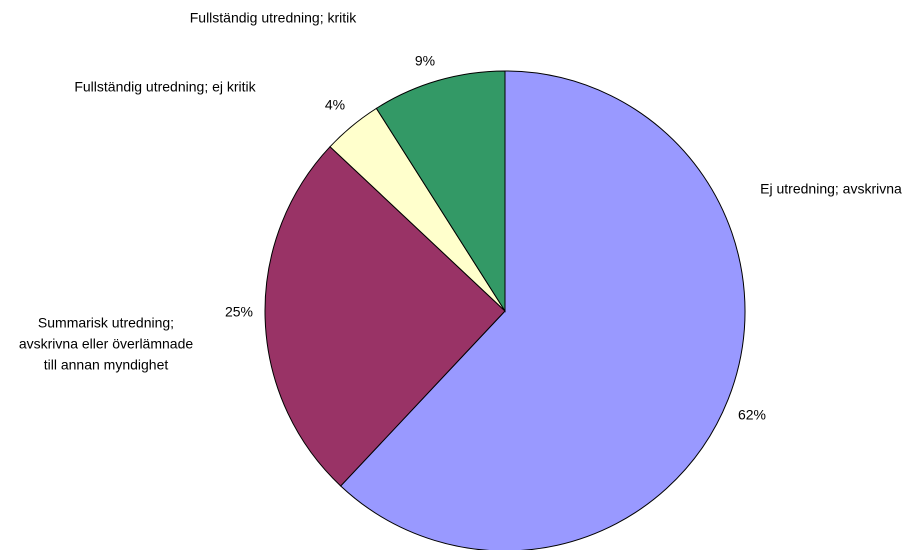 Image resolution: width=916 pixels, height=550 pixels. I want to click on slice-percent-label-4: 9%, so click(425, 61).